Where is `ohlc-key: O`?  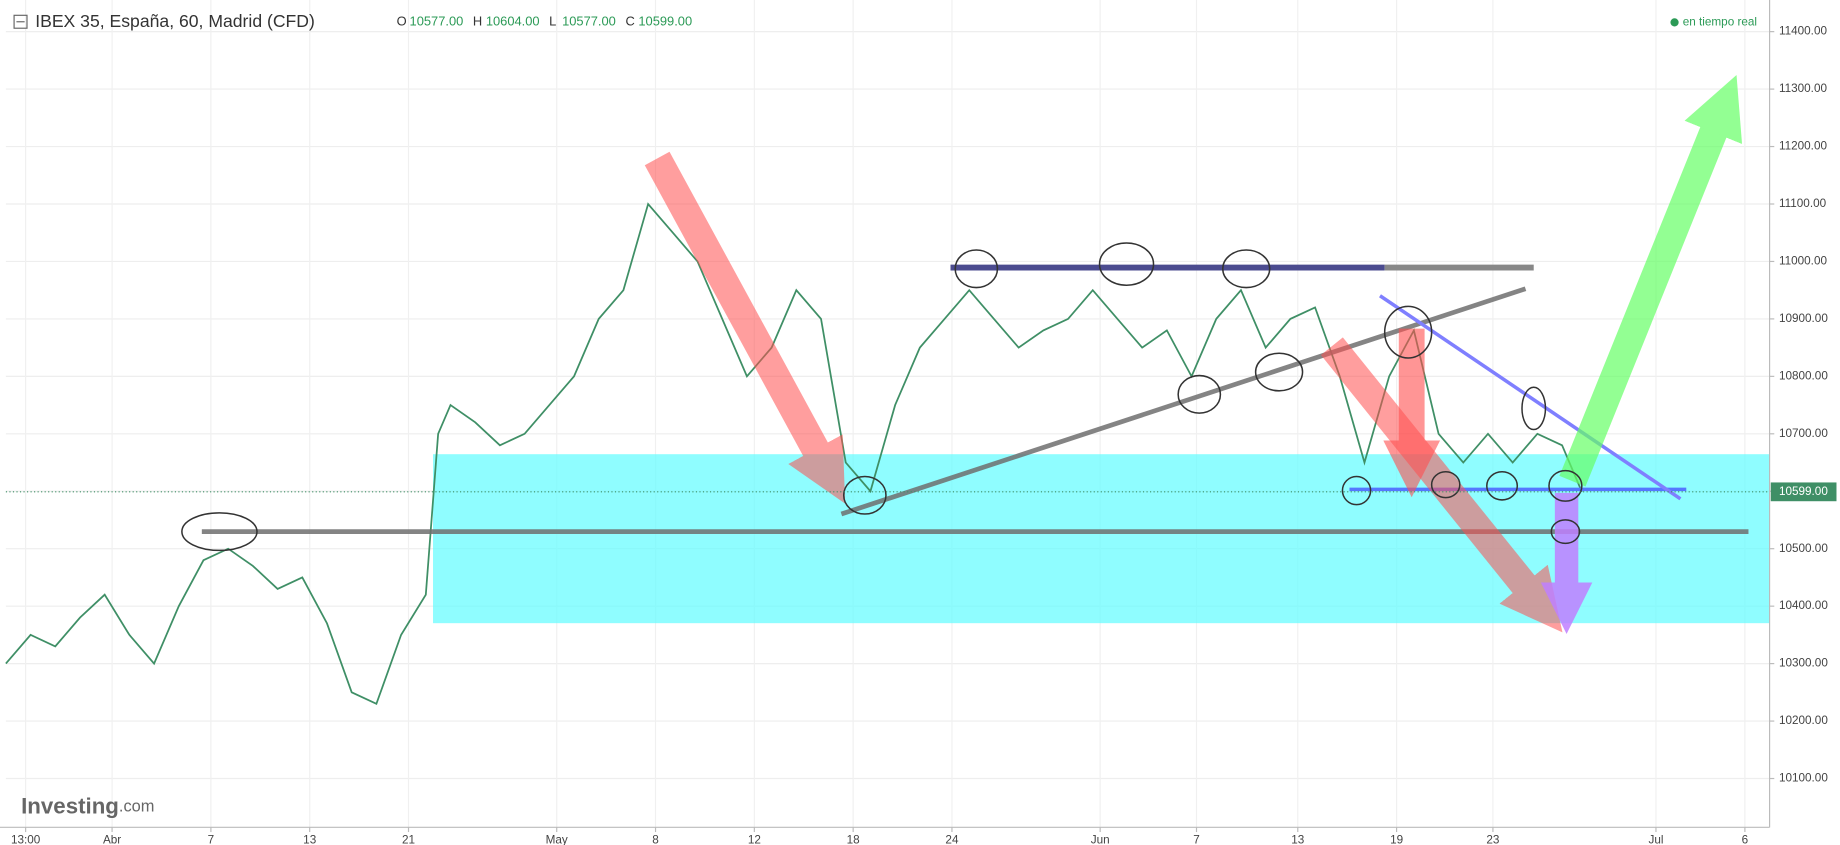 ohlc-key: O is located at coordinates (402, 21).